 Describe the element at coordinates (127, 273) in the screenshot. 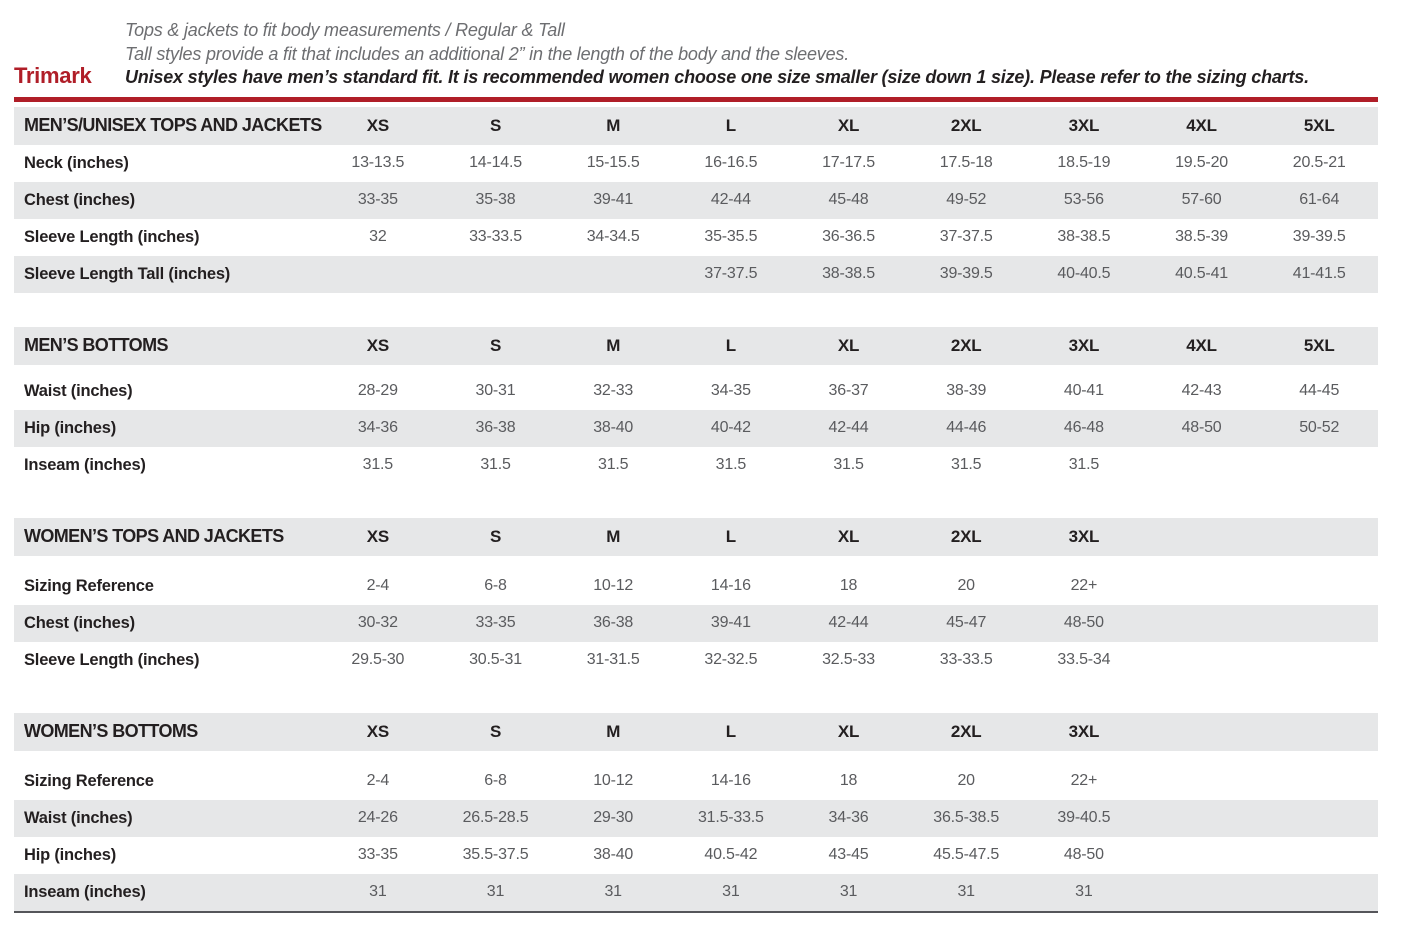

I see `row-label: Sleeve Length Tall (inches)` at that location.